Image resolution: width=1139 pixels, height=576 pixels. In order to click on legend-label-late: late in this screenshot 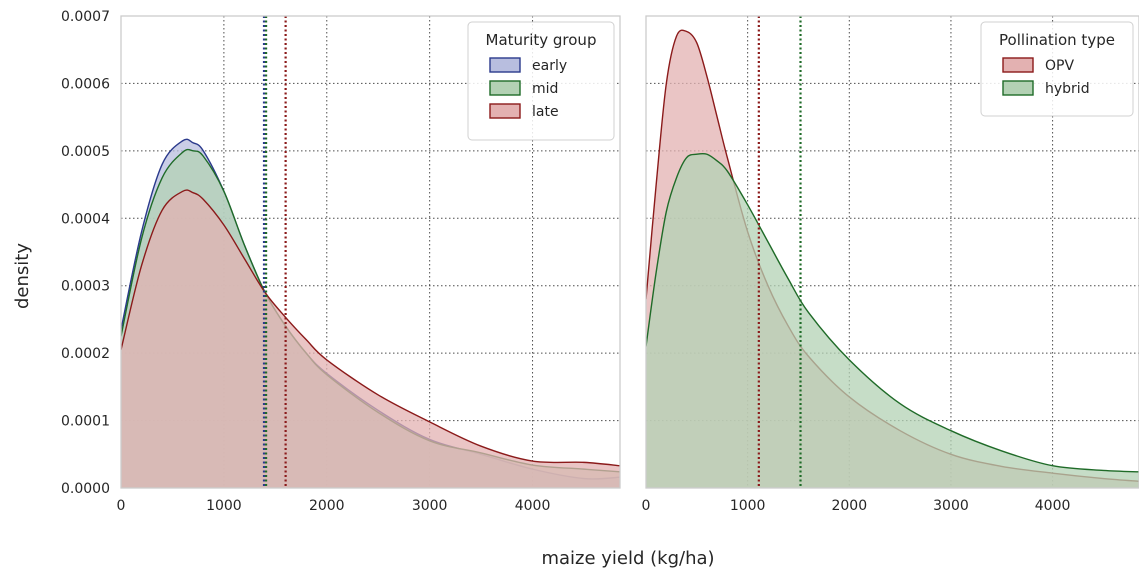, I will do `click(545, 112)`.